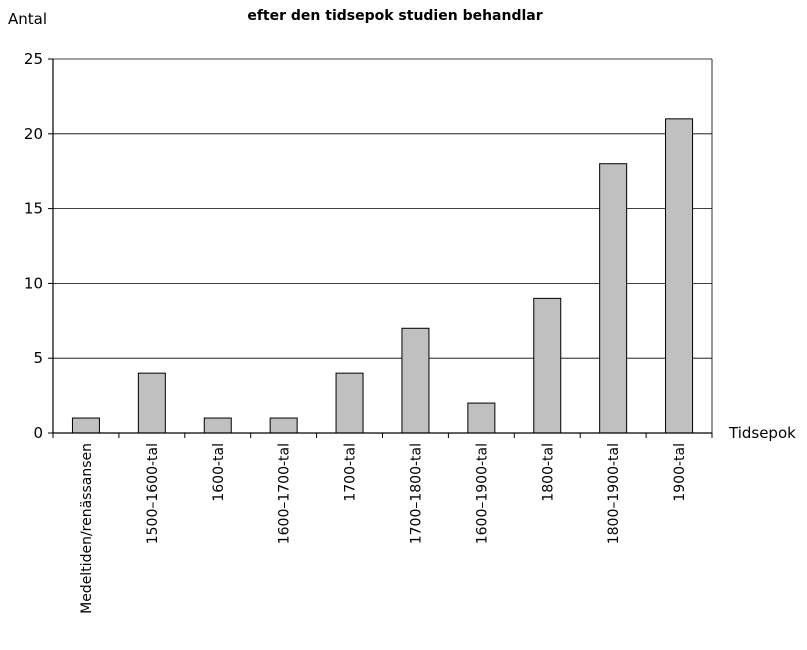 This screenshot has height=650, width=807. What do you see at coordinates (87, 528) in the screenshot?
I see `x-tick-label: Medeltiden/renässansen` at bounding box center [87, 528].